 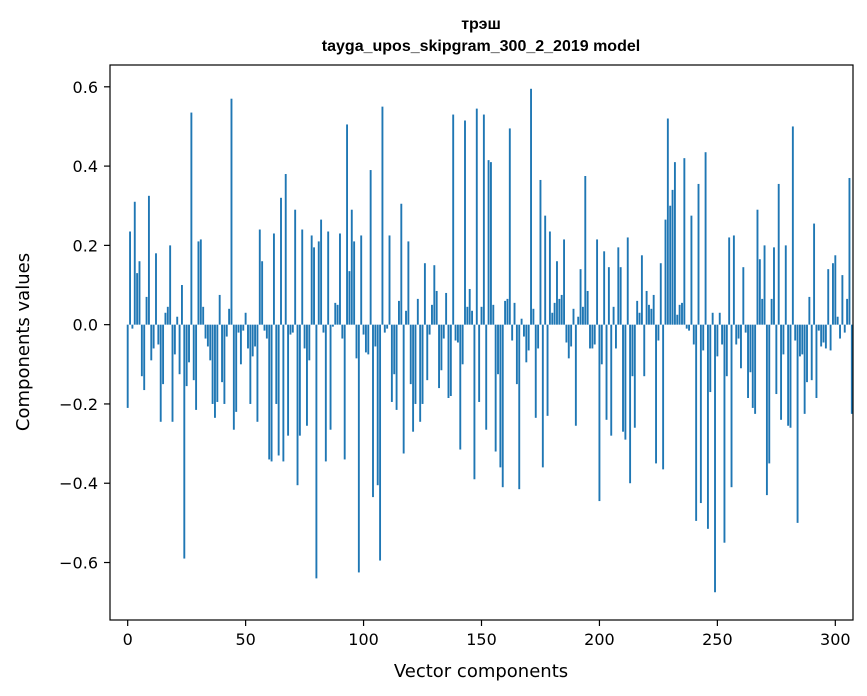 What do you see at coordinates (599, 639) in the screenshot?
I see `x-tick-label: 200` at bounding box center [599, 639].